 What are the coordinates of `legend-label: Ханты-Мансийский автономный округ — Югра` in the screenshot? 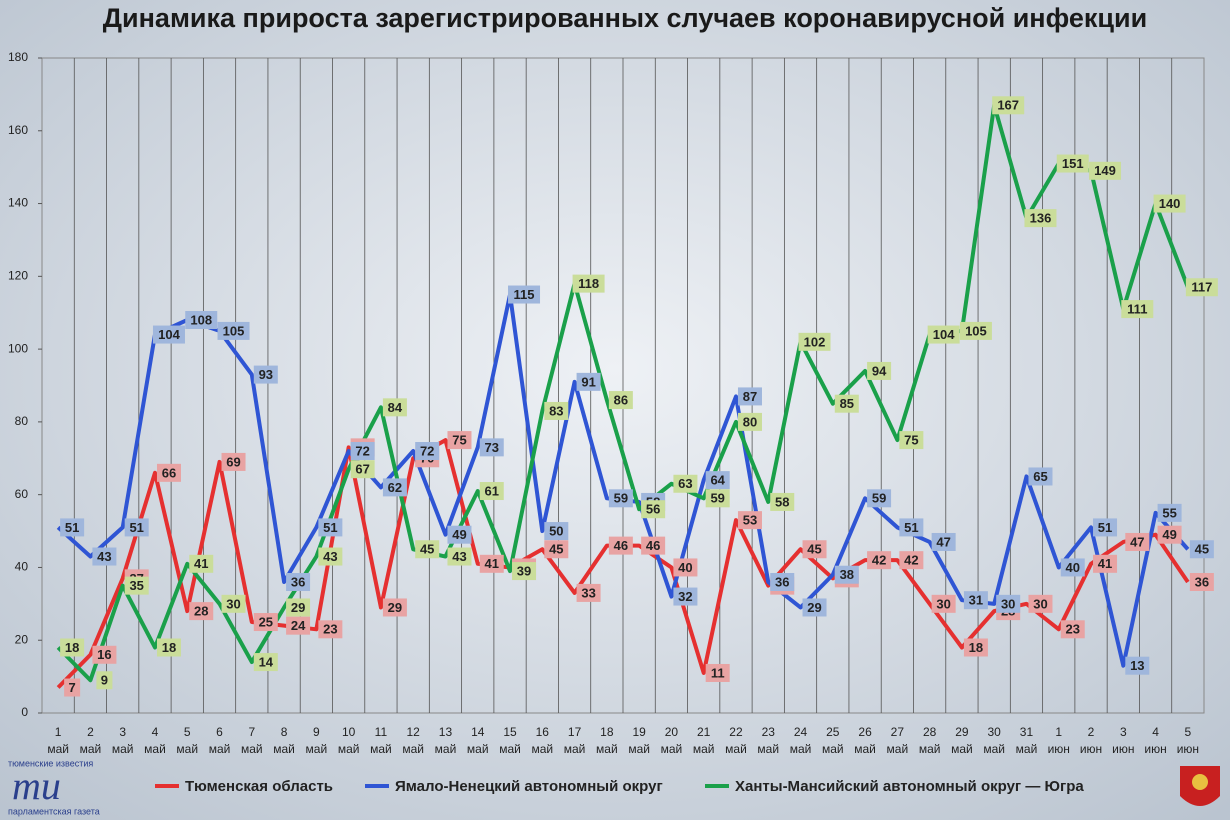 It's located at (909, 786).